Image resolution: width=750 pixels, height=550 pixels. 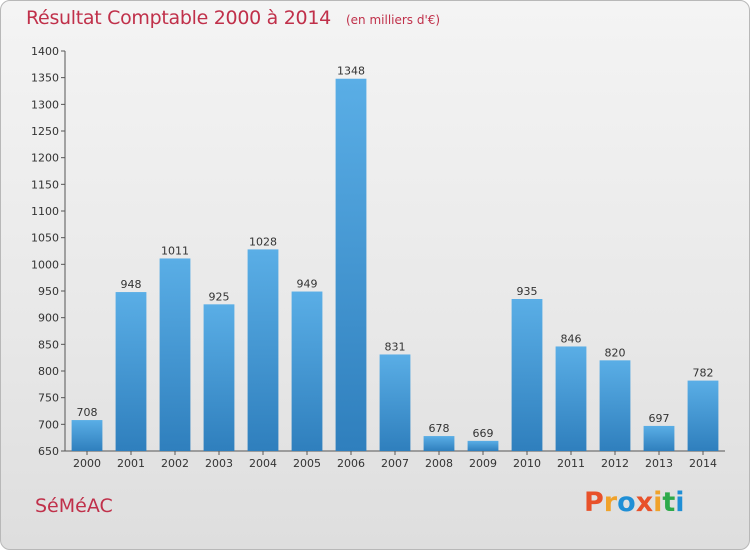 What do you see at coordinates (483, 445) in the screenshot?
I see `bar-2009` at bounding box center [483, 445].